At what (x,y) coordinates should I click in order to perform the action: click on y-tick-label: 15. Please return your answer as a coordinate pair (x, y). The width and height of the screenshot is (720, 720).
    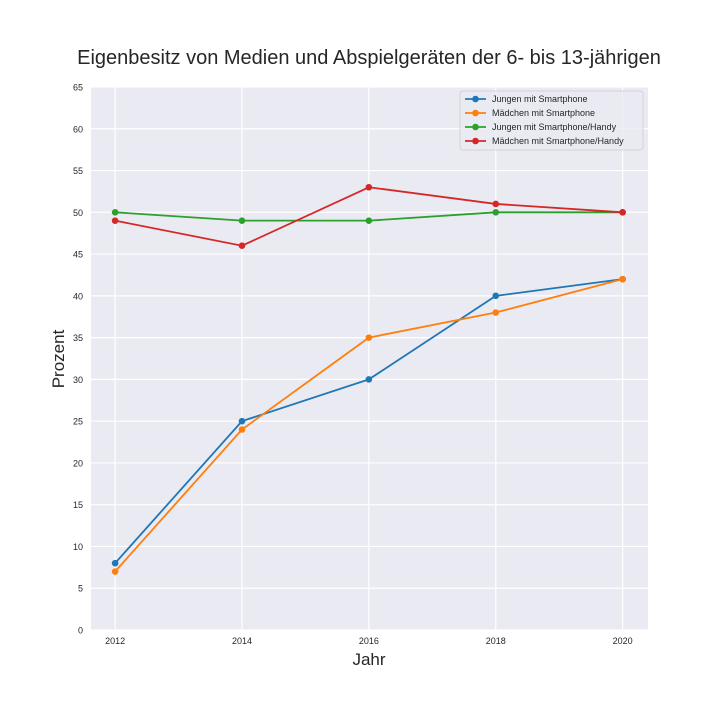
    Looking at the image, I should click on (78, 505).